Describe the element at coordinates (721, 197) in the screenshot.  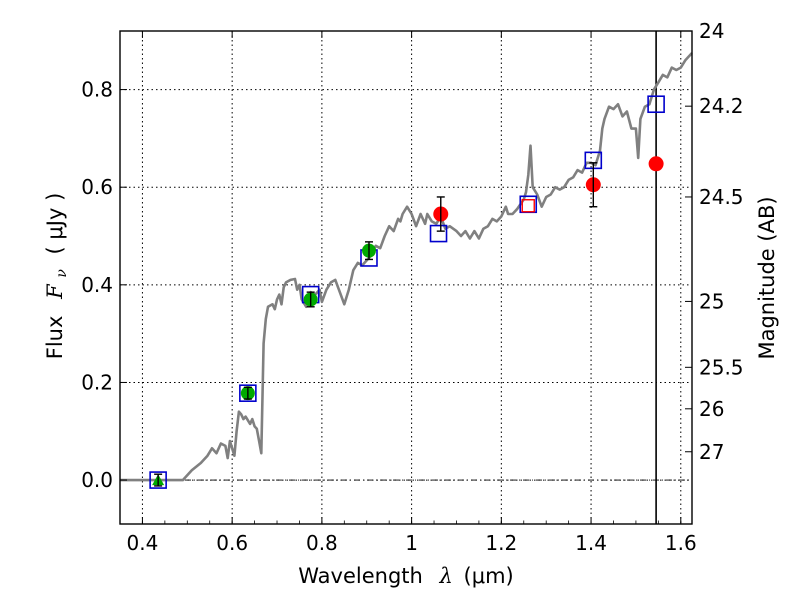
I see `magnitude-tick-label: 24.5` at that location.